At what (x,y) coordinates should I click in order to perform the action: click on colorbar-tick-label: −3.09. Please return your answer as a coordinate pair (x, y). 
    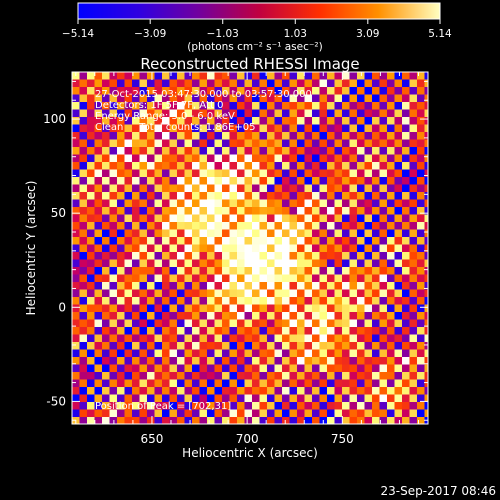
    Looking at the image, I should click on (150, 34).